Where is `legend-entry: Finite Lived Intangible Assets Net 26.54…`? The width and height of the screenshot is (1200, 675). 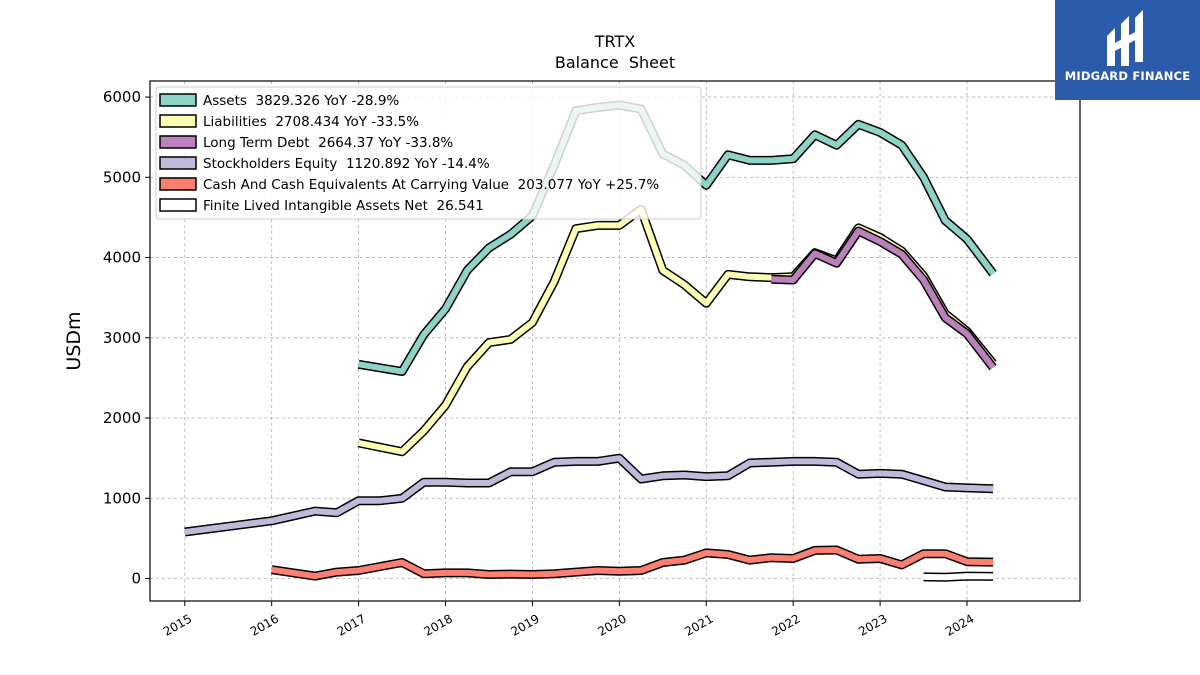 legend-entry: Finite Lived Intangible Assets Net 26.54… is located at coordinates (343, 206).